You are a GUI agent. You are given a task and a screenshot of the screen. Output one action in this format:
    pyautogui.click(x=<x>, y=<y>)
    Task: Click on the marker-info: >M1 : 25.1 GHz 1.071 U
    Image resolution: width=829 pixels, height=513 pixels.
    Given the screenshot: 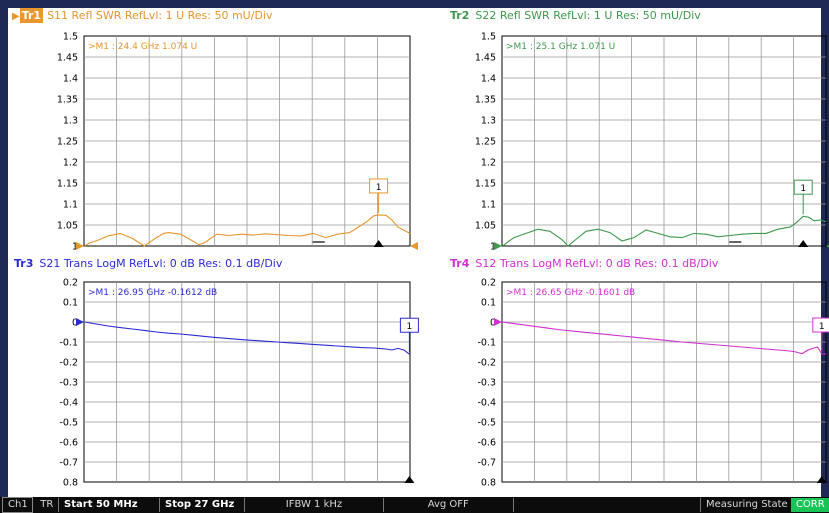 What is the action you would take?
    pyautogui.click(x=560, y=47)
    